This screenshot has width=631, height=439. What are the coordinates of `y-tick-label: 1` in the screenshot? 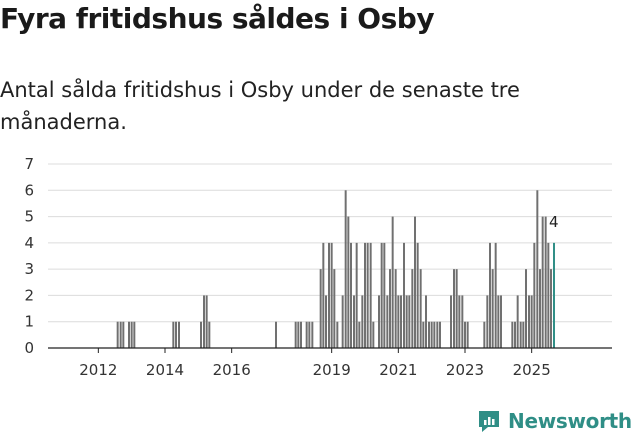 It's located at (29, 322).